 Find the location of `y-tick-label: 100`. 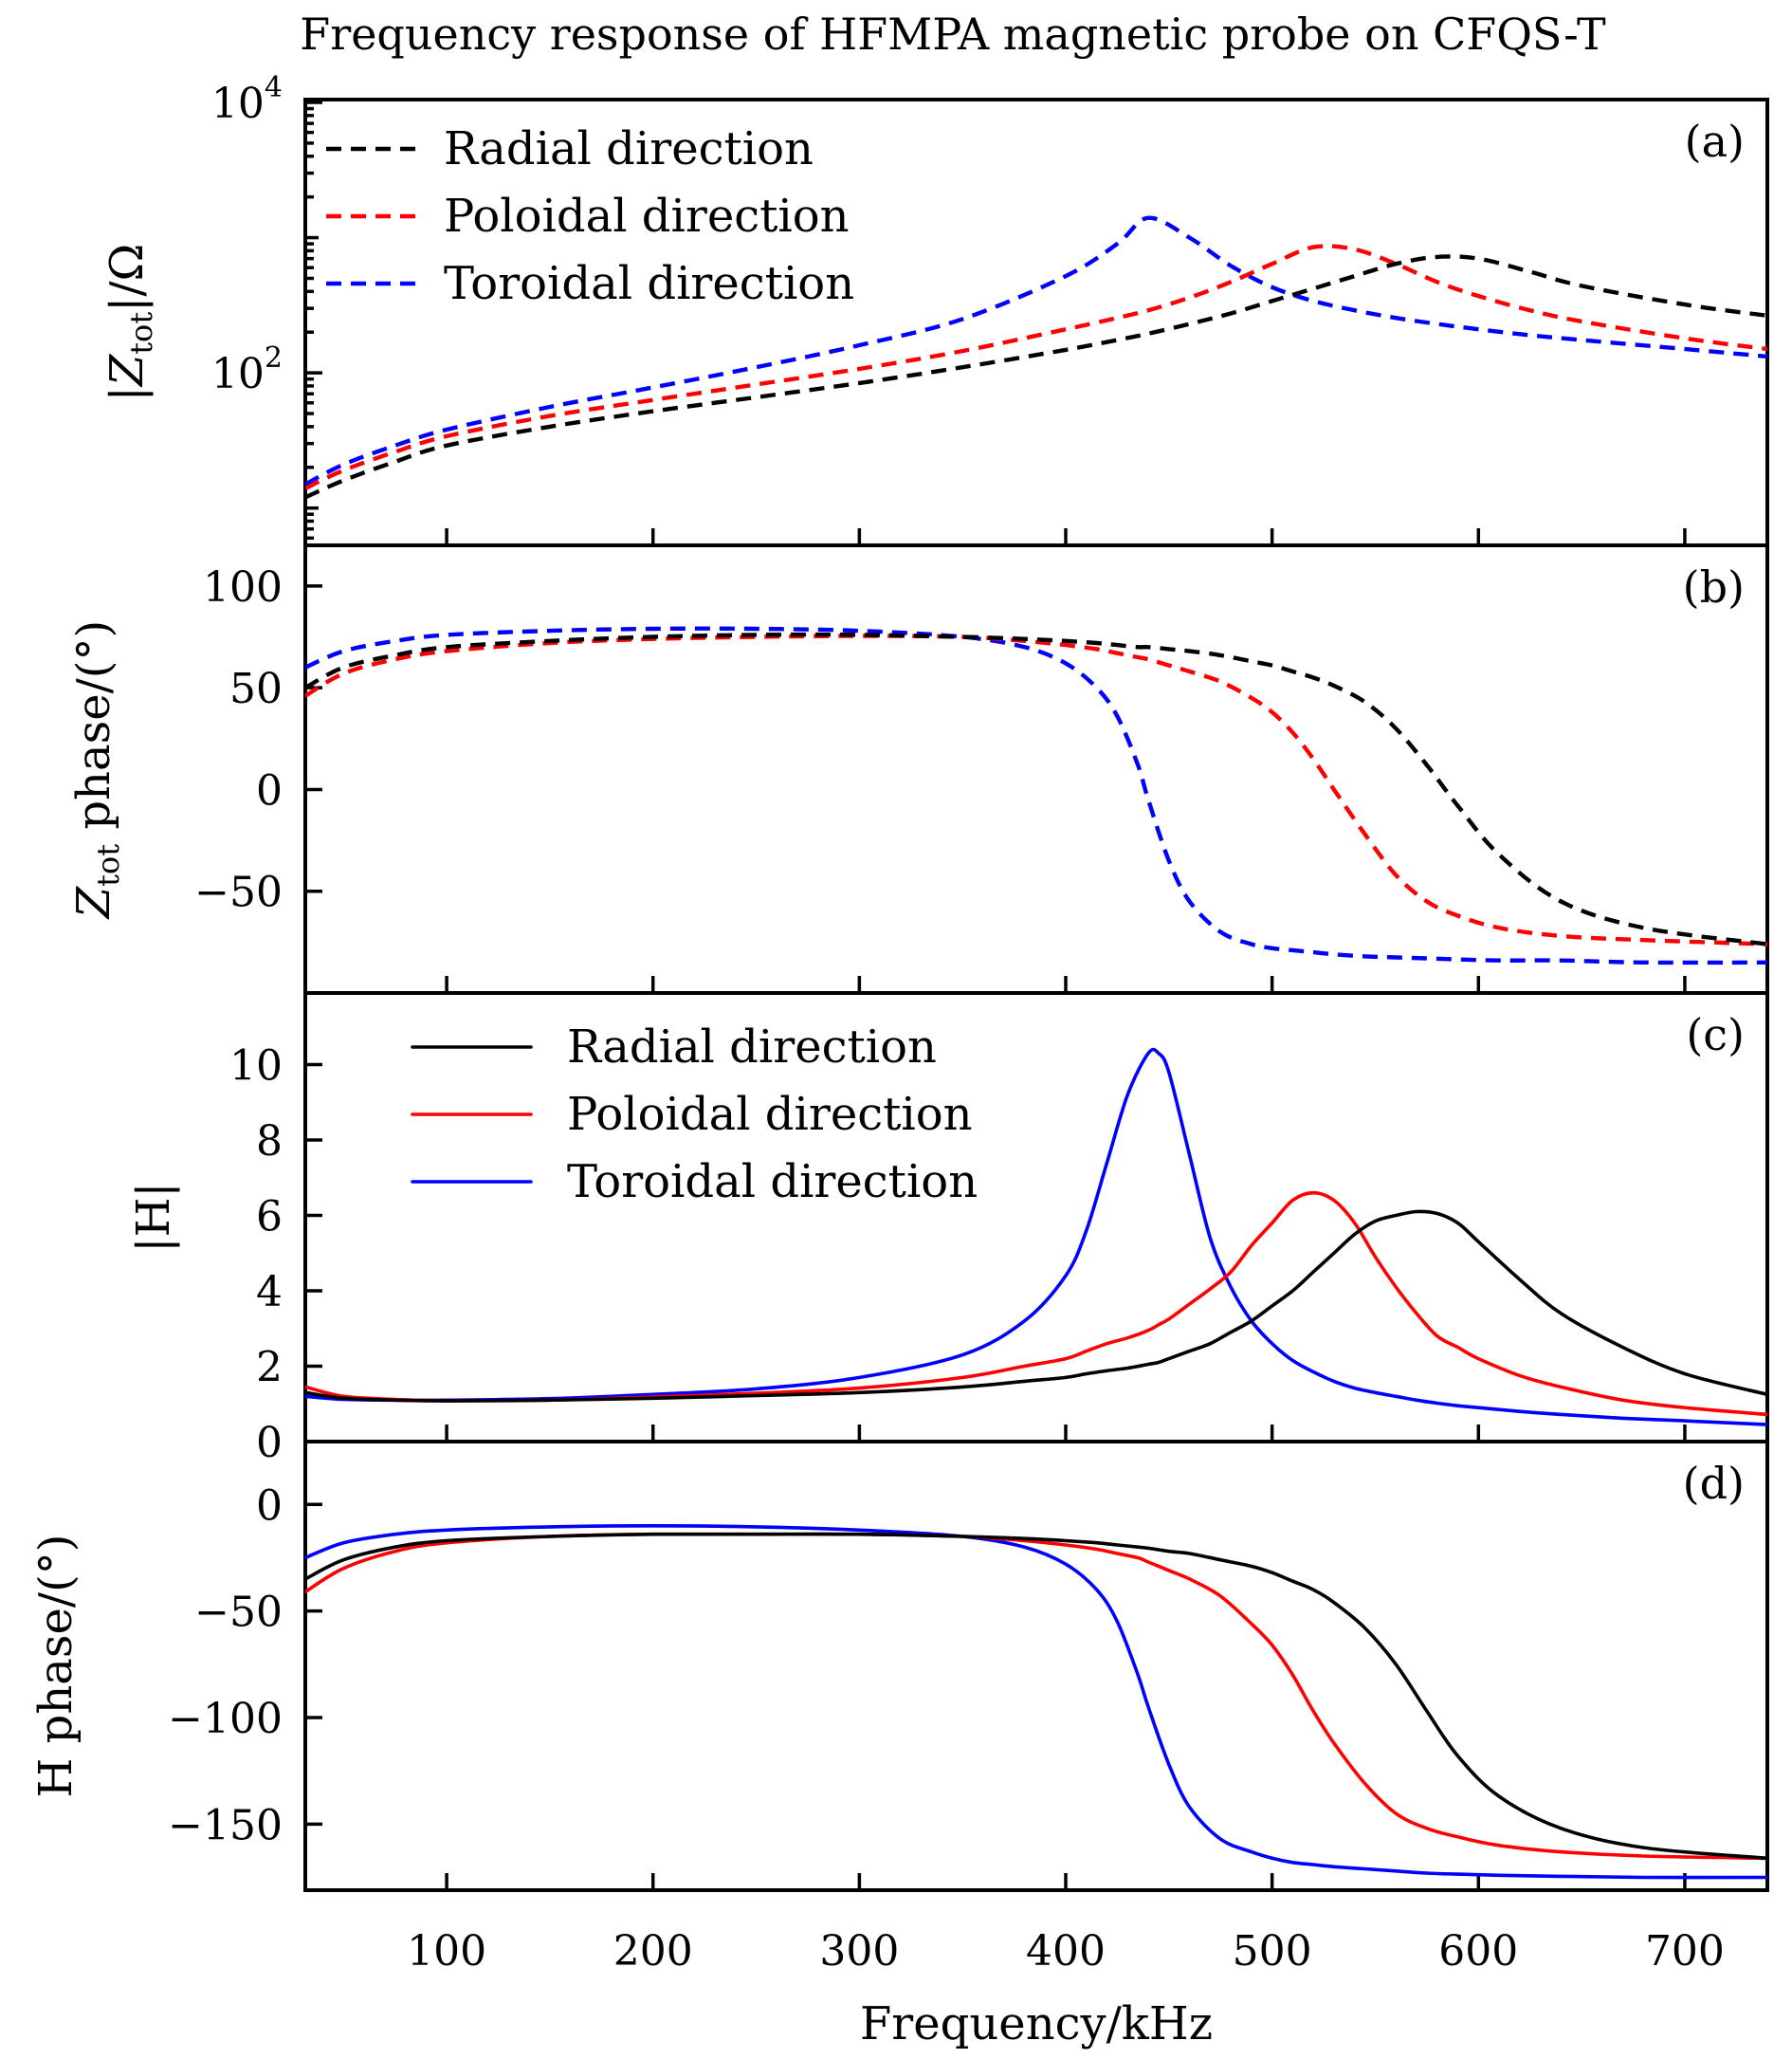

y-tick-label: 100 is located at coordinates (243, 587).